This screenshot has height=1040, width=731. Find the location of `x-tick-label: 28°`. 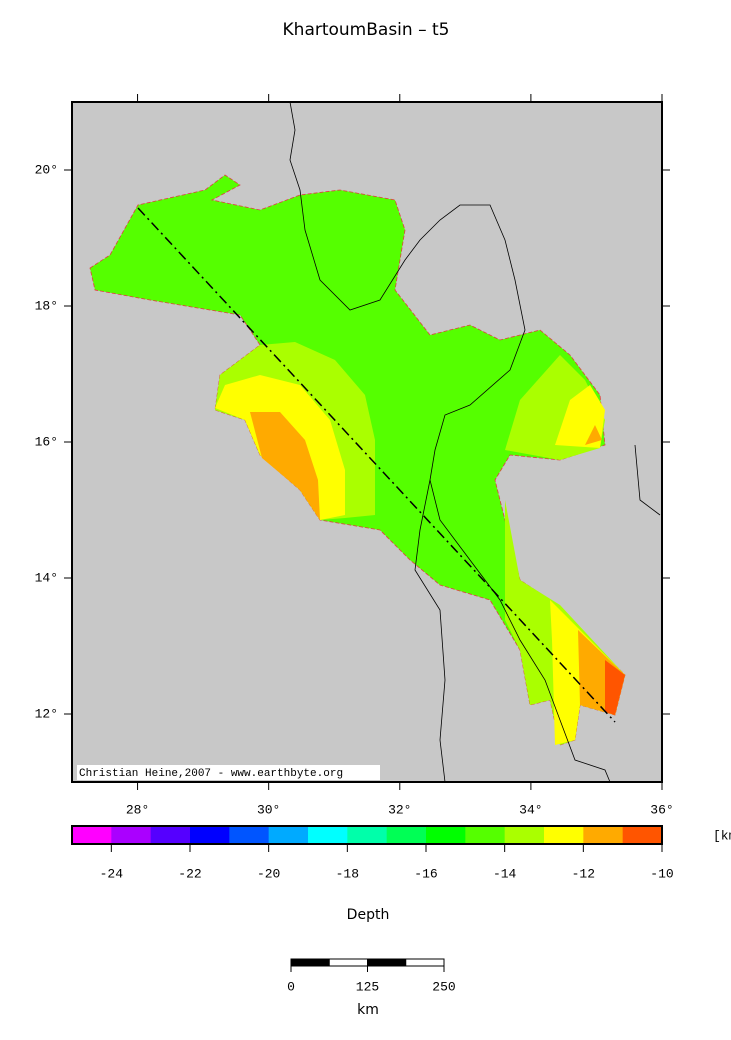

x-tick-label: 28° is located at coordinates (137, 809).